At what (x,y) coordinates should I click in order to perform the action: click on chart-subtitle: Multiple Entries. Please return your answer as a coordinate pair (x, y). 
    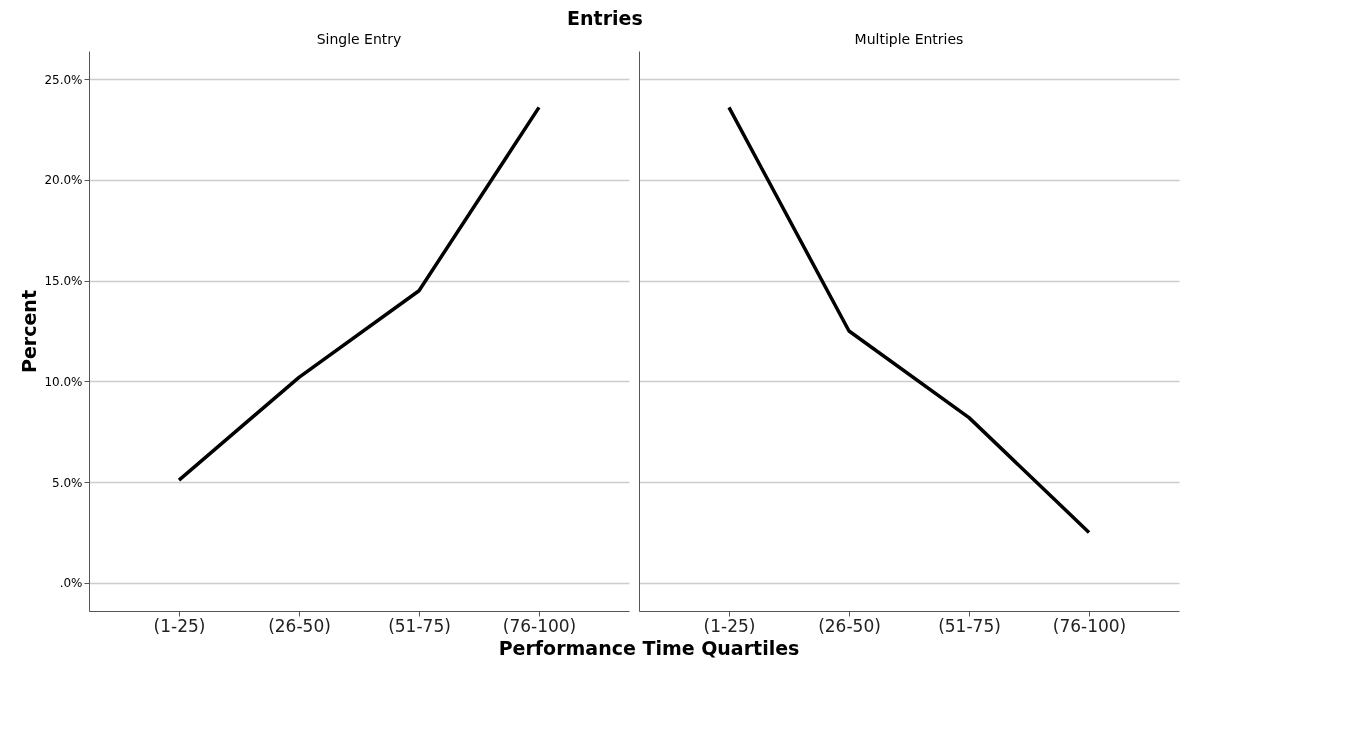
    Looking at the image, I should click on (909, 39).